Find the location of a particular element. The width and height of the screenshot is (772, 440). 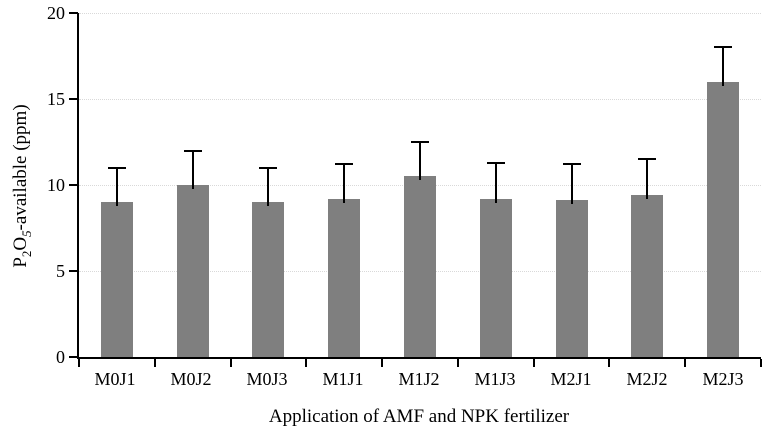

error-bar-cap-M0J3 is located at coordinates (268, 167).